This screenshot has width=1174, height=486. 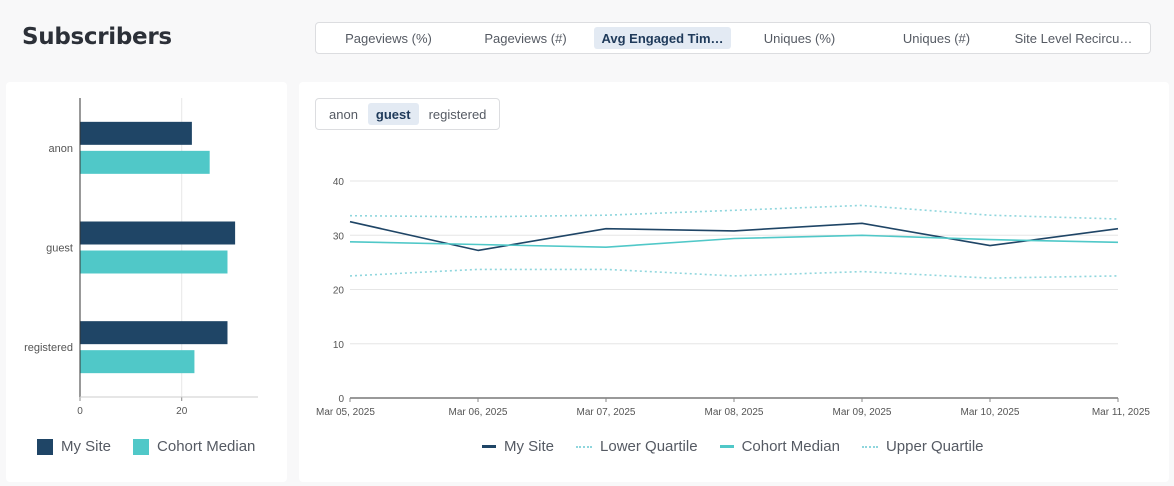 I want to click on y-tick-label: registered, so click(x=48, y=348).